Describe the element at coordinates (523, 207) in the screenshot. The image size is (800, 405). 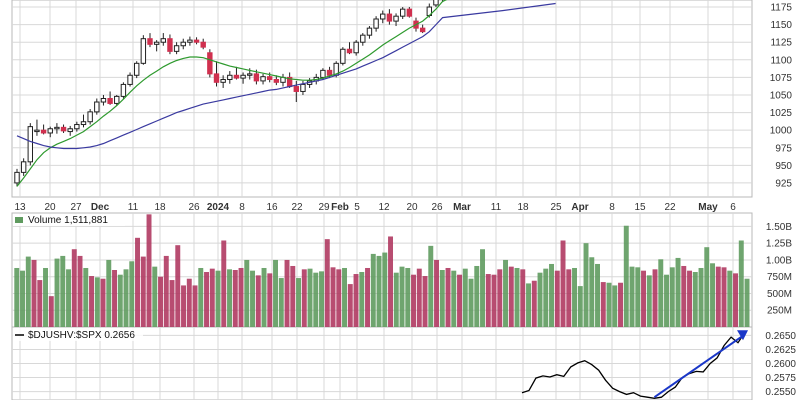
I see `x-axis-label: 18` at that location.